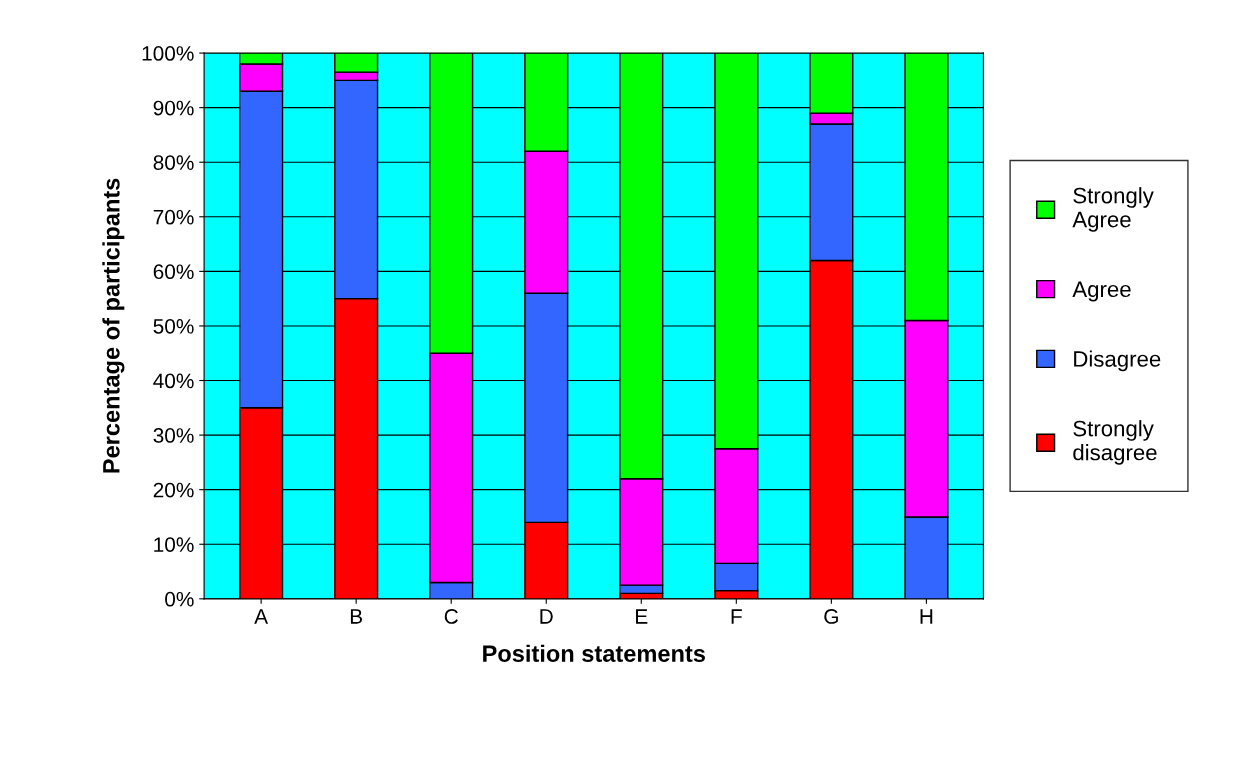 This screenshot has height=758, width=1237. I want to click on y-tick-label: 70%, so click(173, 217).